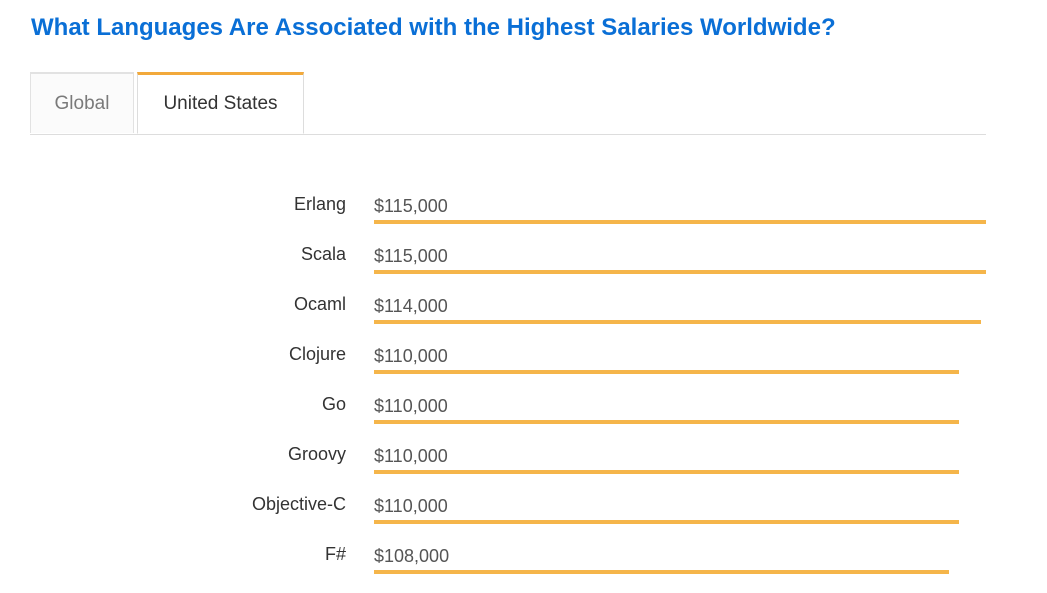 The image size is (1047, 593). I want to click on bar-row: Scala $115,000, so click(523, 255).